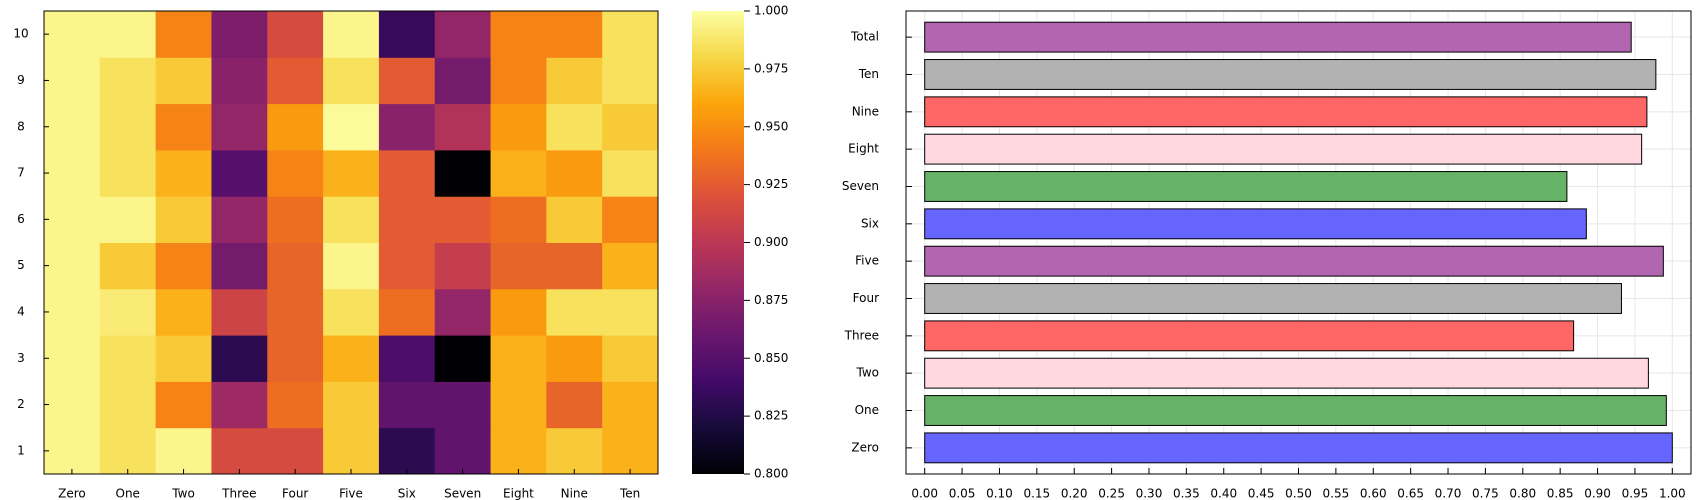  Describe the element at coordinates (861, 335) in the screenshot. I see `bar-category-label: Three` at that location.